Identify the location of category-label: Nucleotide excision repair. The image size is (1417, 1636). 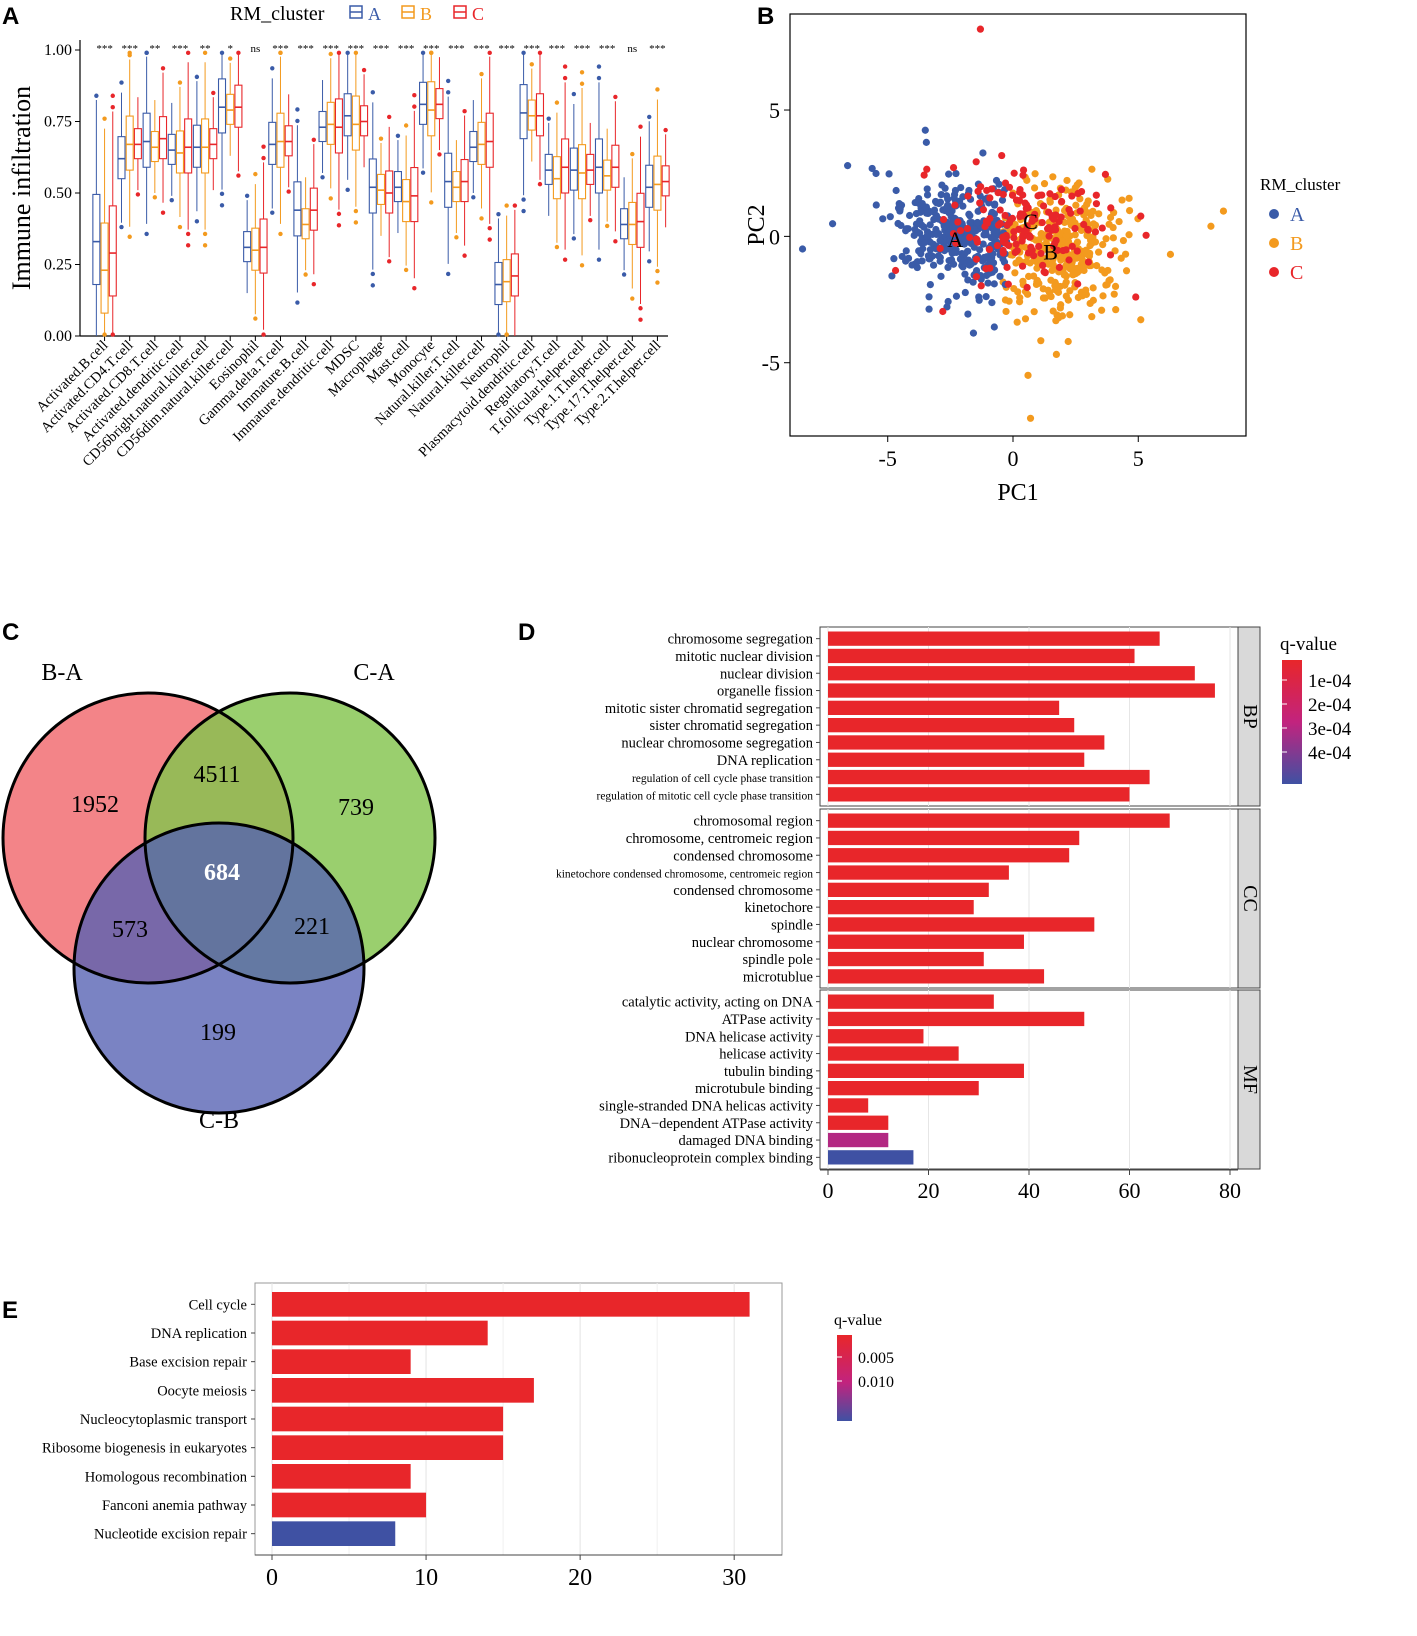
(170, 1535).